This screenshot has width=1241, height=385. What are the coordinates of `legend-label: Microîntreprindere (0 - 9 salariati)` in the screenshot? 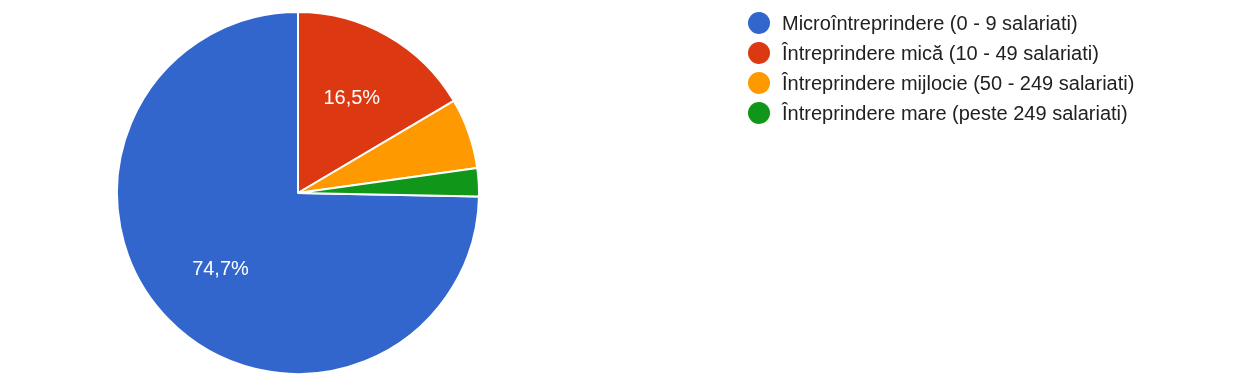 It's located at (930, 23).